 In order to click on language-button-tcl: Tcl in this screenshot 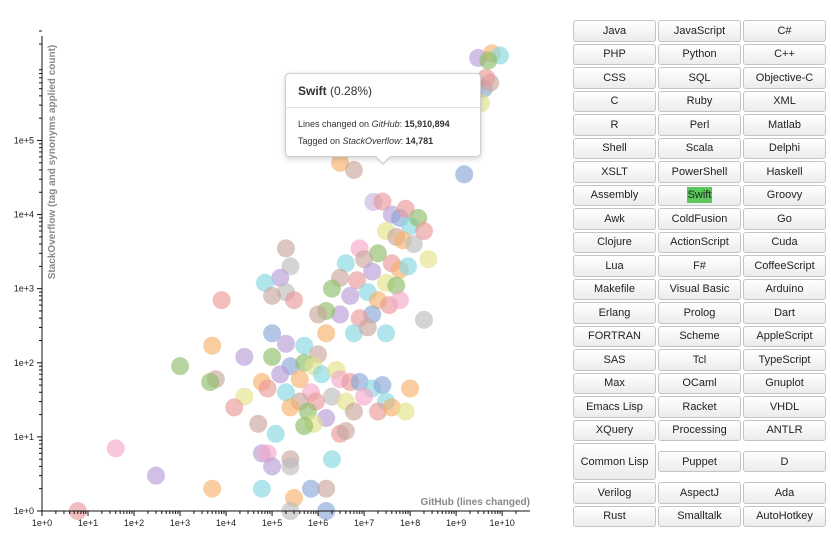, I will do `click(699, 360)`.